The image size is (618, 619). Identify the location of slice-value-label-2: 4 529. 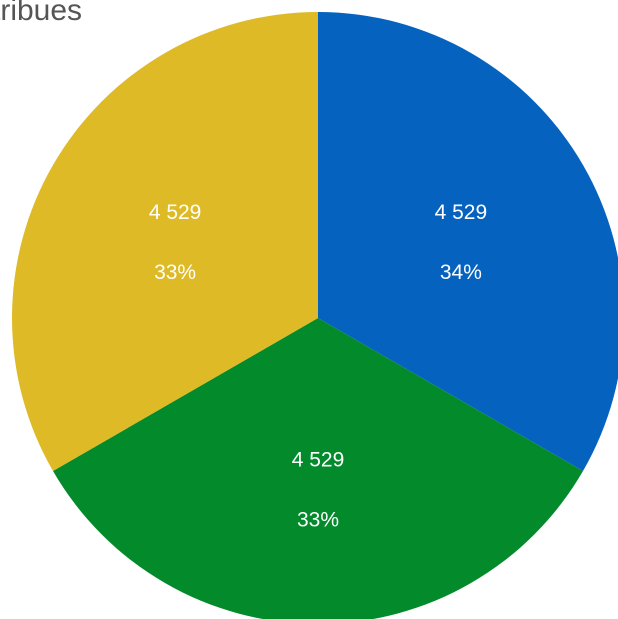
(318, 460).